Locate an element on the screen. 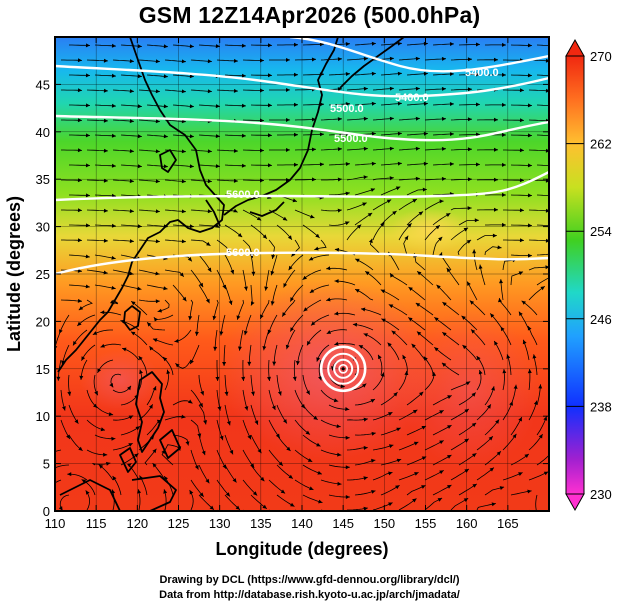 The height and width of the screenshot is (605, 619). colorbar-ticks is located at coordinates (575, 275).